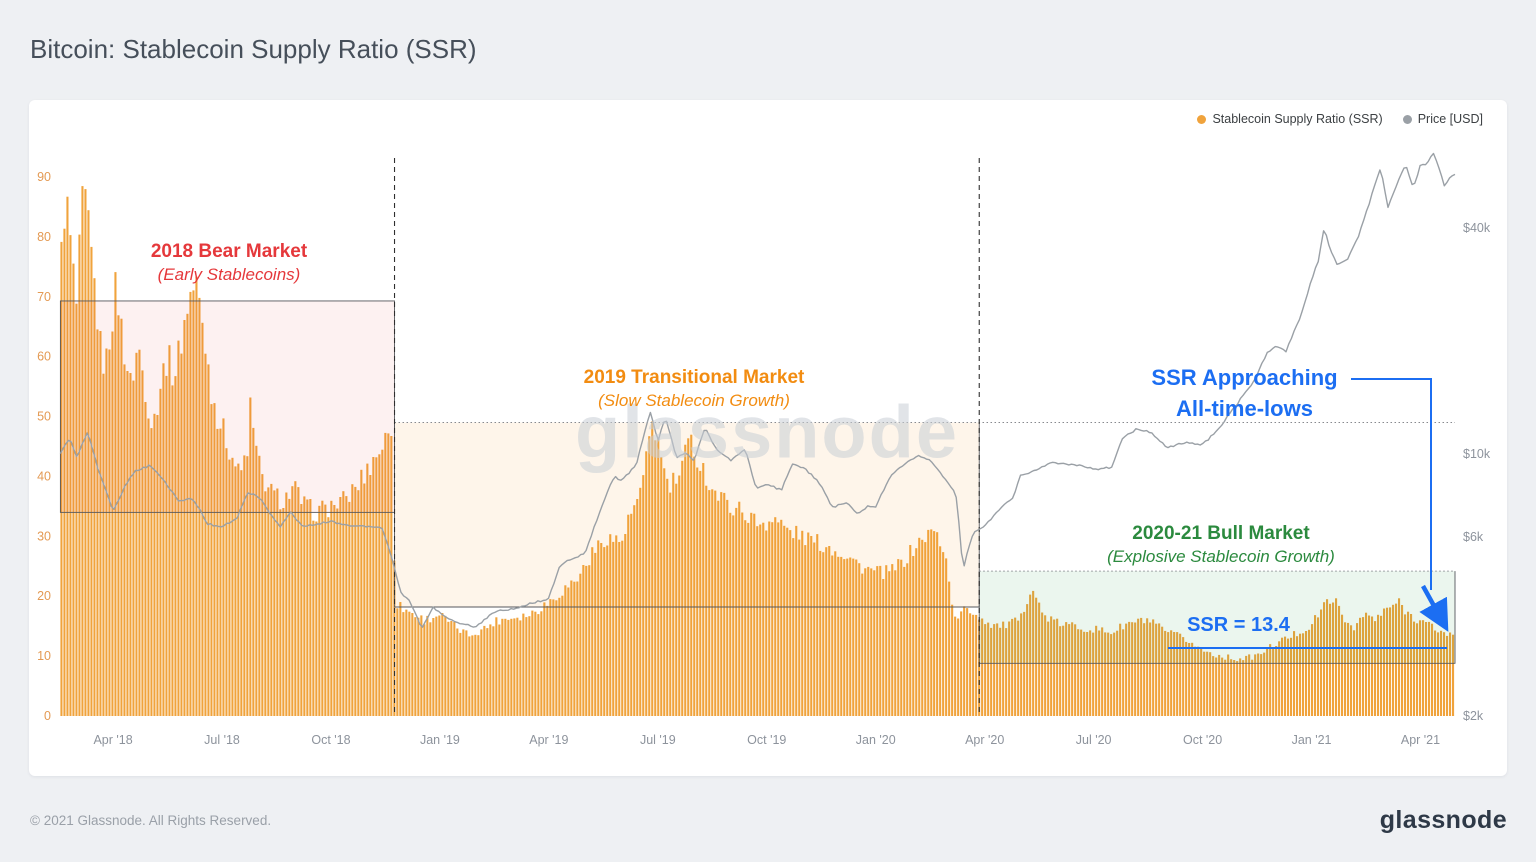  Describe the element at coordinates (1420, 740) in the screenshot. I see `x-axis-tick: Apr '21` at that location.